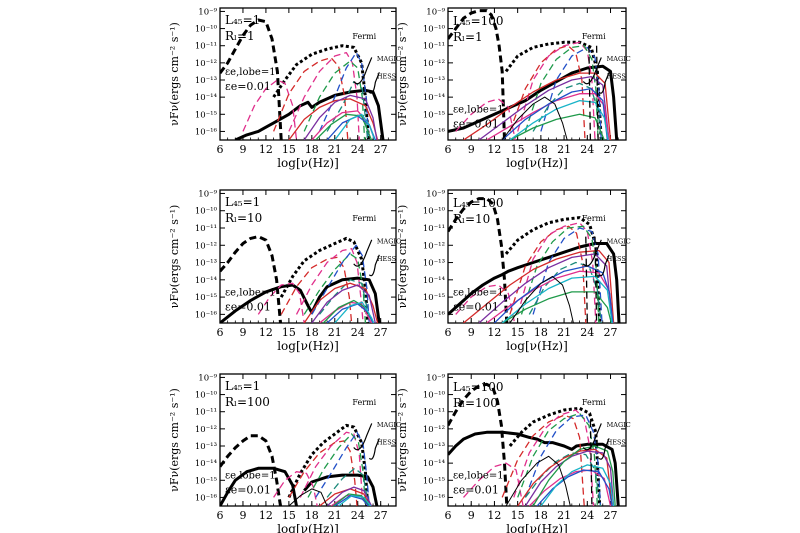 The image size is (800, 533). What do you see at coordinates (557, 126) in the screenshot?
I see `series-green-solid` at bounding box center [557, 126].